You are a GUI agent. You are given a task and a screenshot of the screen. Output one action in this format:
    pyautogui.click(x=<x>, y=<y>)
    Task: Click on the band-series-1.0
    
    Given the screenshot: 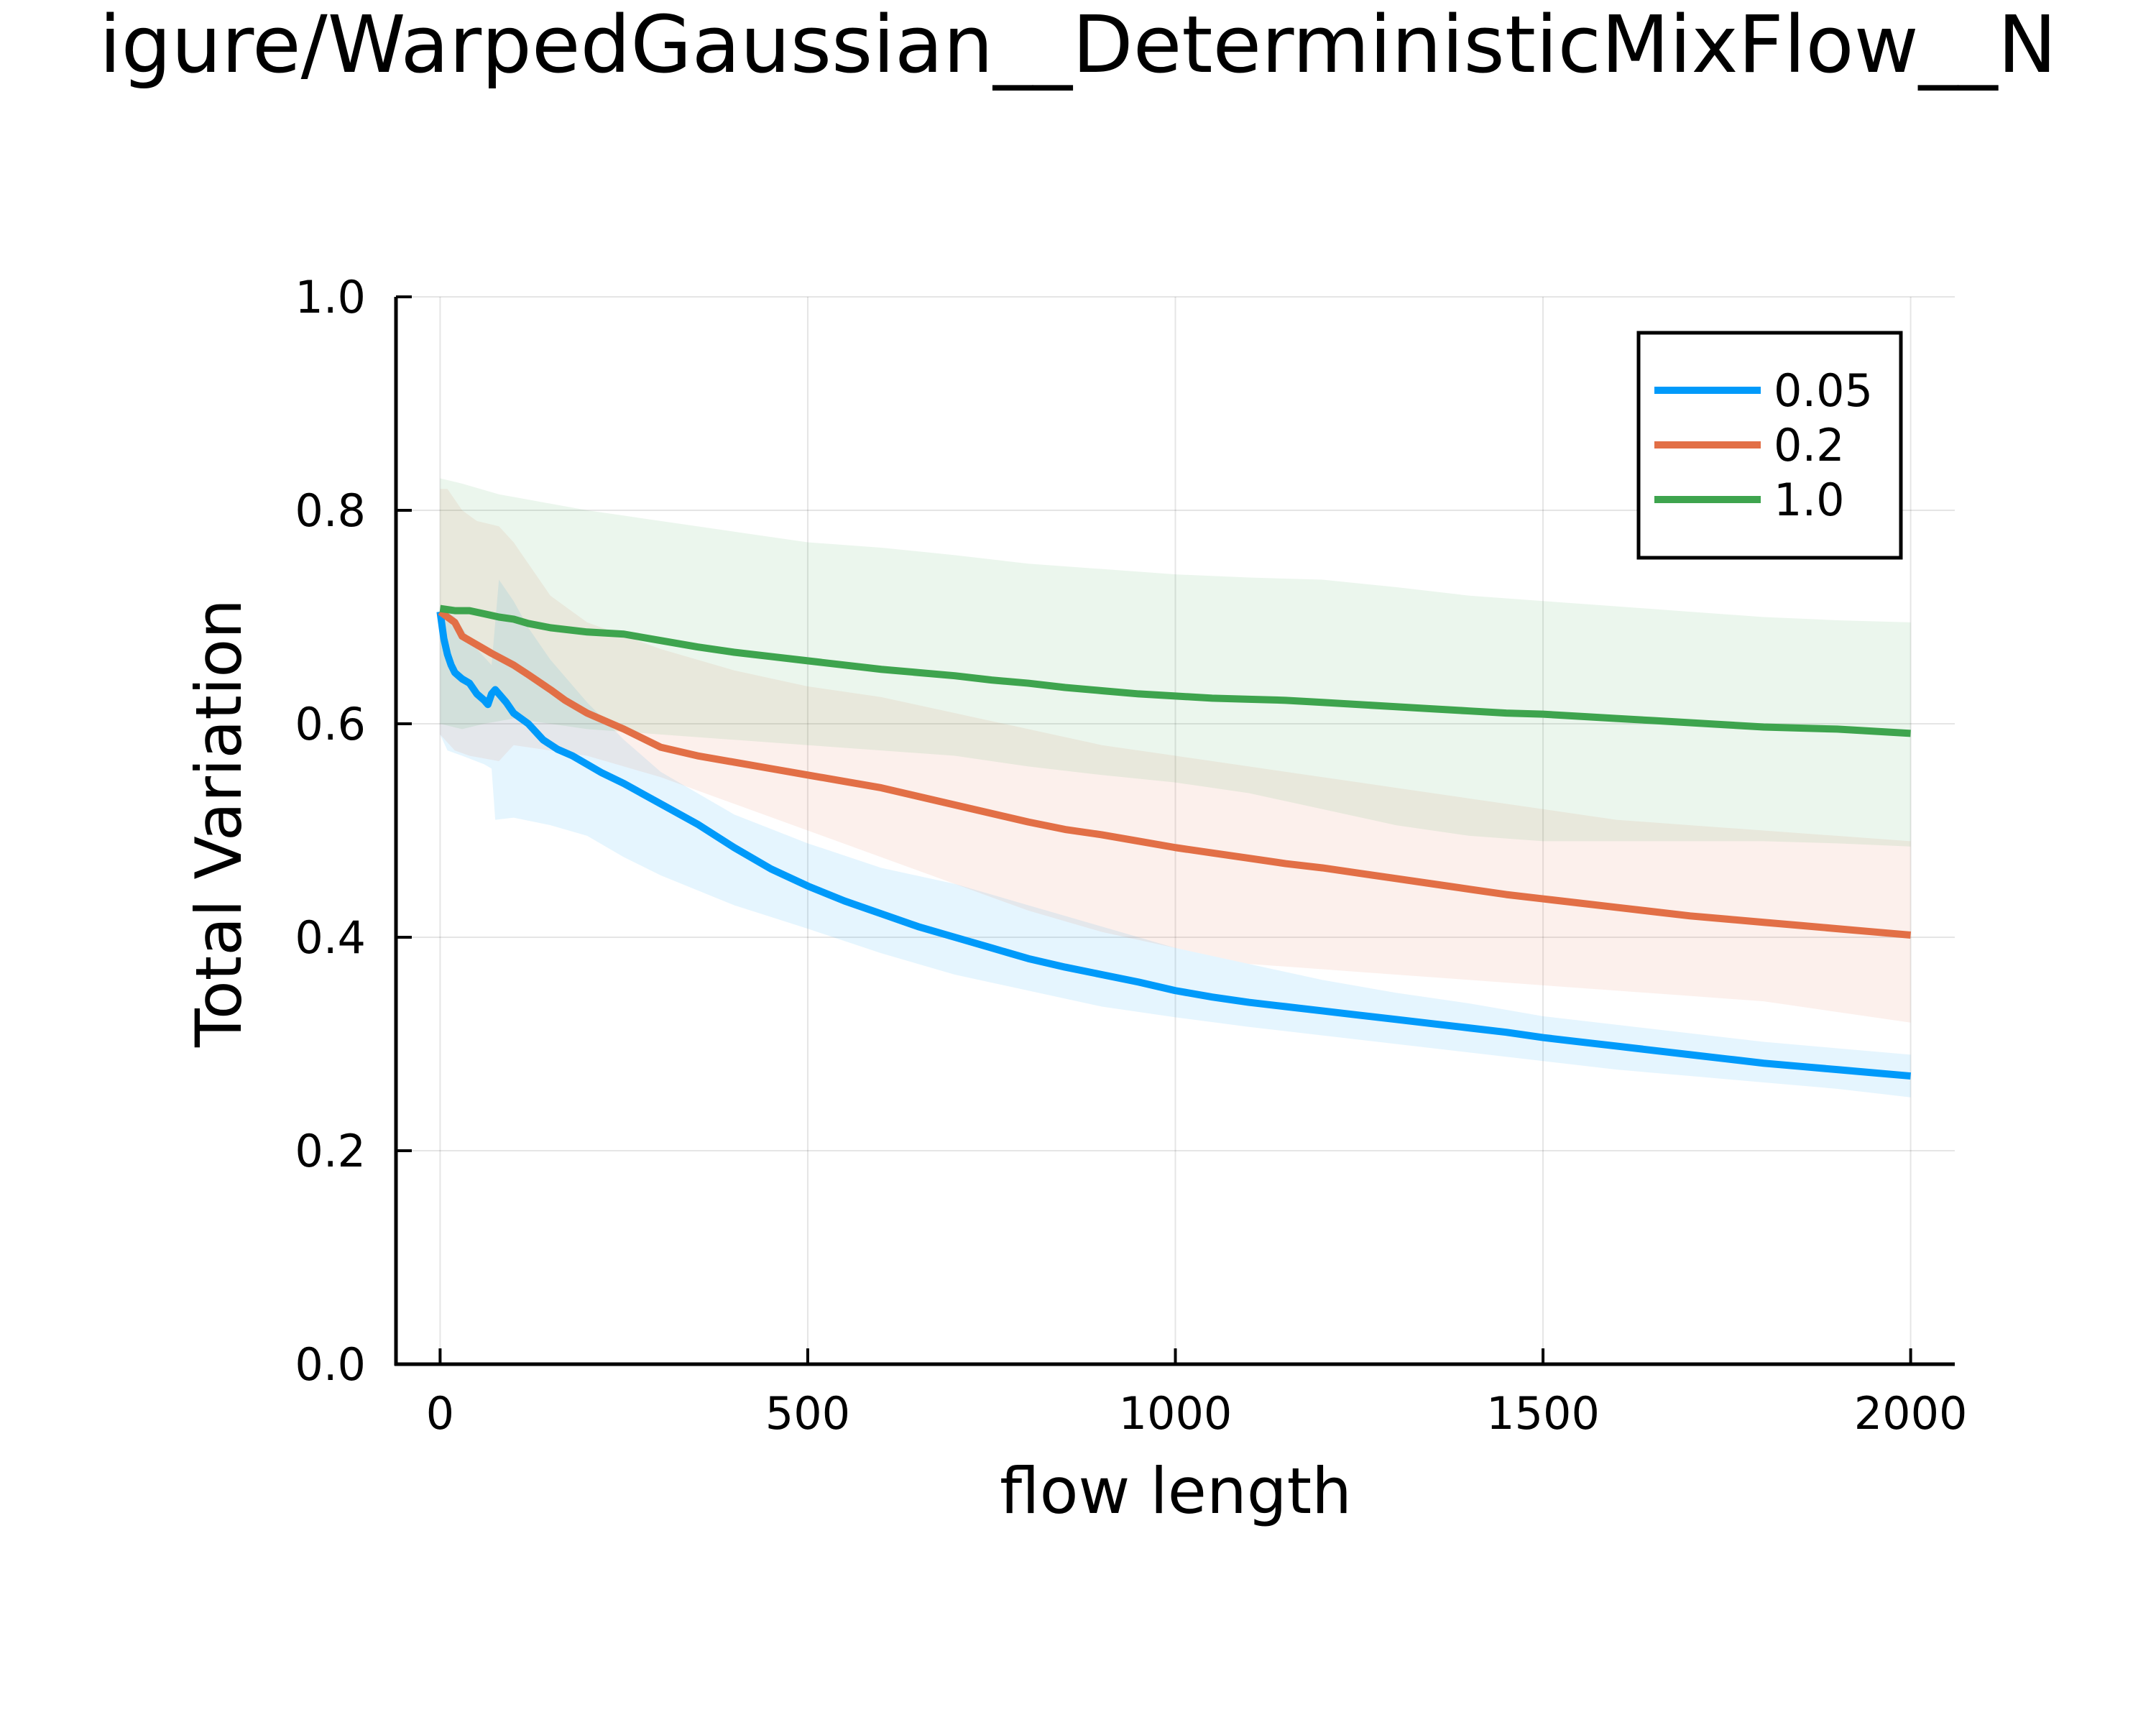 What is the action you would take?
    pyautogui.click(x=1176, y=662)
    